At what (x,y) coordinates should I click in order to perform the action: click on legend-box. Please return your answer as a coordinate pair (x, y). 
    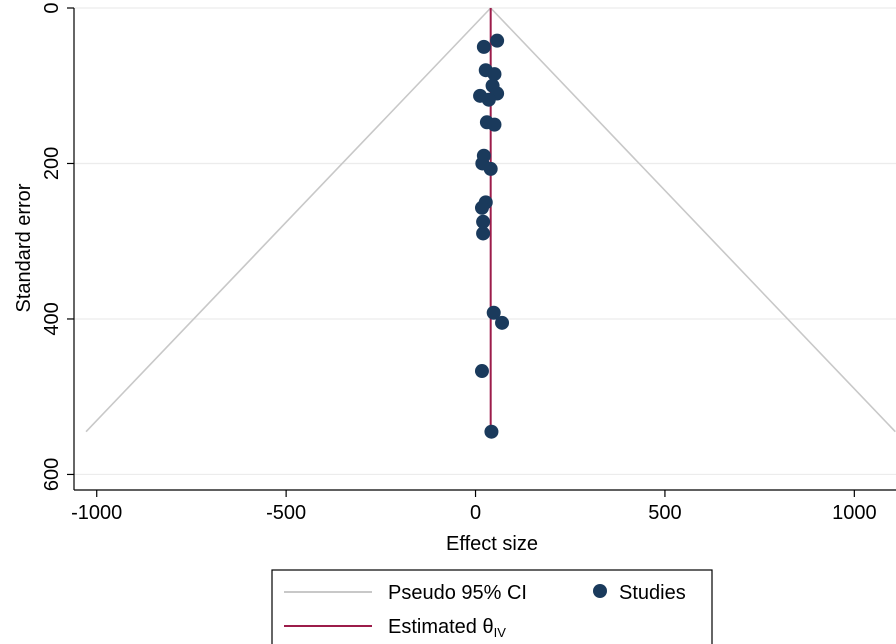
    Looking at the image, I should click on (492, 606).